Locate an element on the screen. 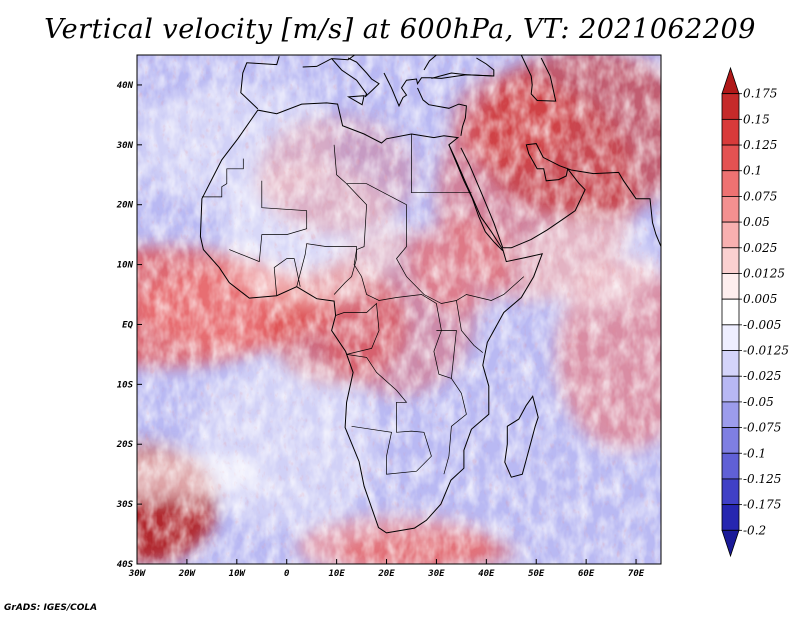 The width and height of the screenshot is (800, 622). turkey-coastline is located at coordinates (442, 111).